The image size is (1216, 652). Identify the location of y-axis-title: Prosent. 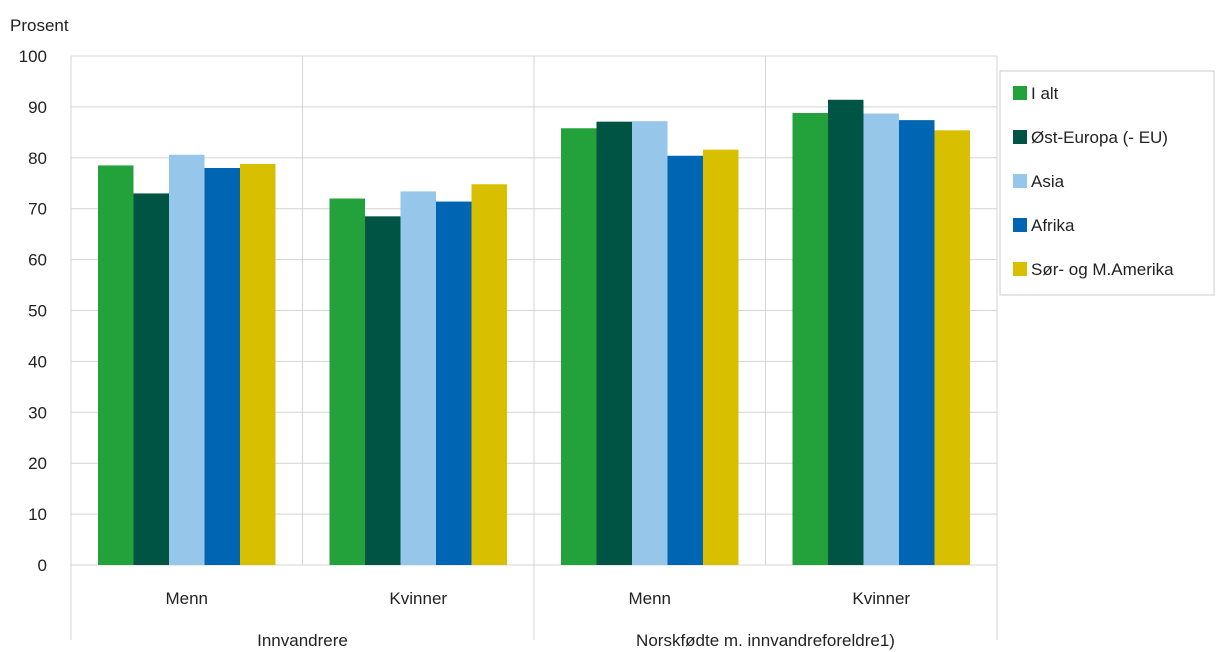
(39, 25).